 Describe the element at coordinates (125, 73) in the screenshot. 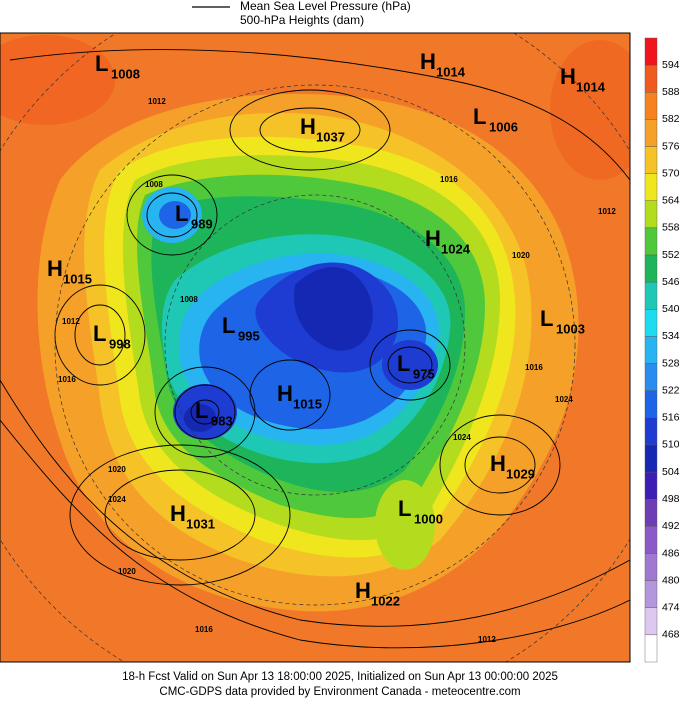

I see `center-pressure: 1008` at that location.